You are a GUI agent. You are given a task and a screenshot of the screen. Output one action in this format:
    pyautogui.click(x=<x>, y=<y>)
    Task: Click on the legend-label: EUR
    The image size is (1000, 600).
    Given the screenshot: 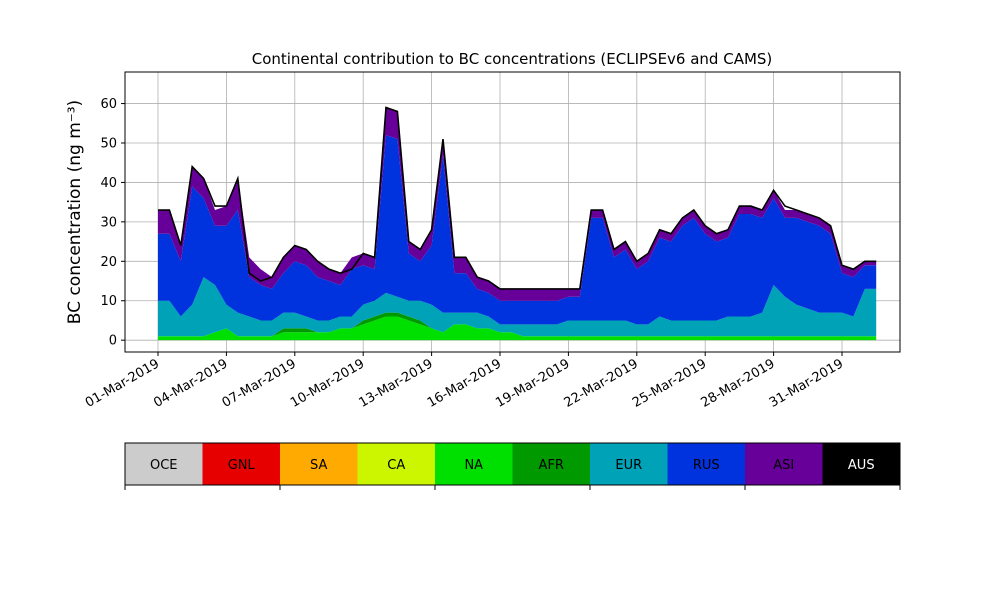 What is the action you would take?
    pyautogui.click(x=628, y=465)
    